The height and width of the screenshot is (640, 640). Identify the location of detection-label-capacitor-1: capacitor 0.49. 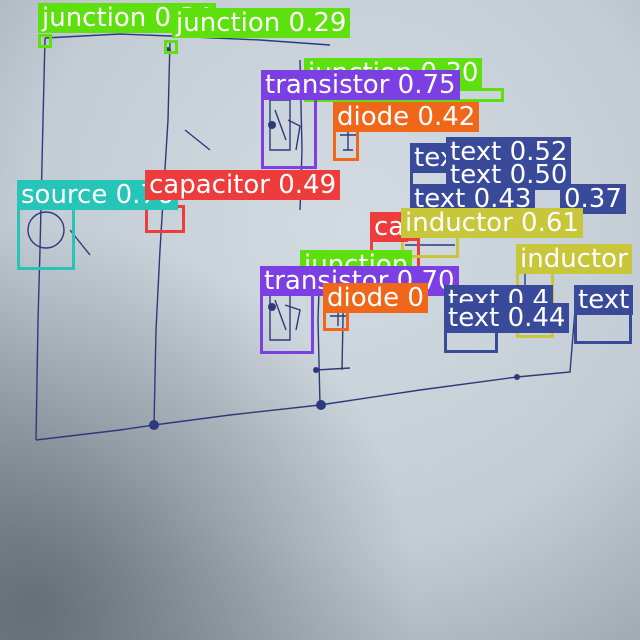
(243, 185).